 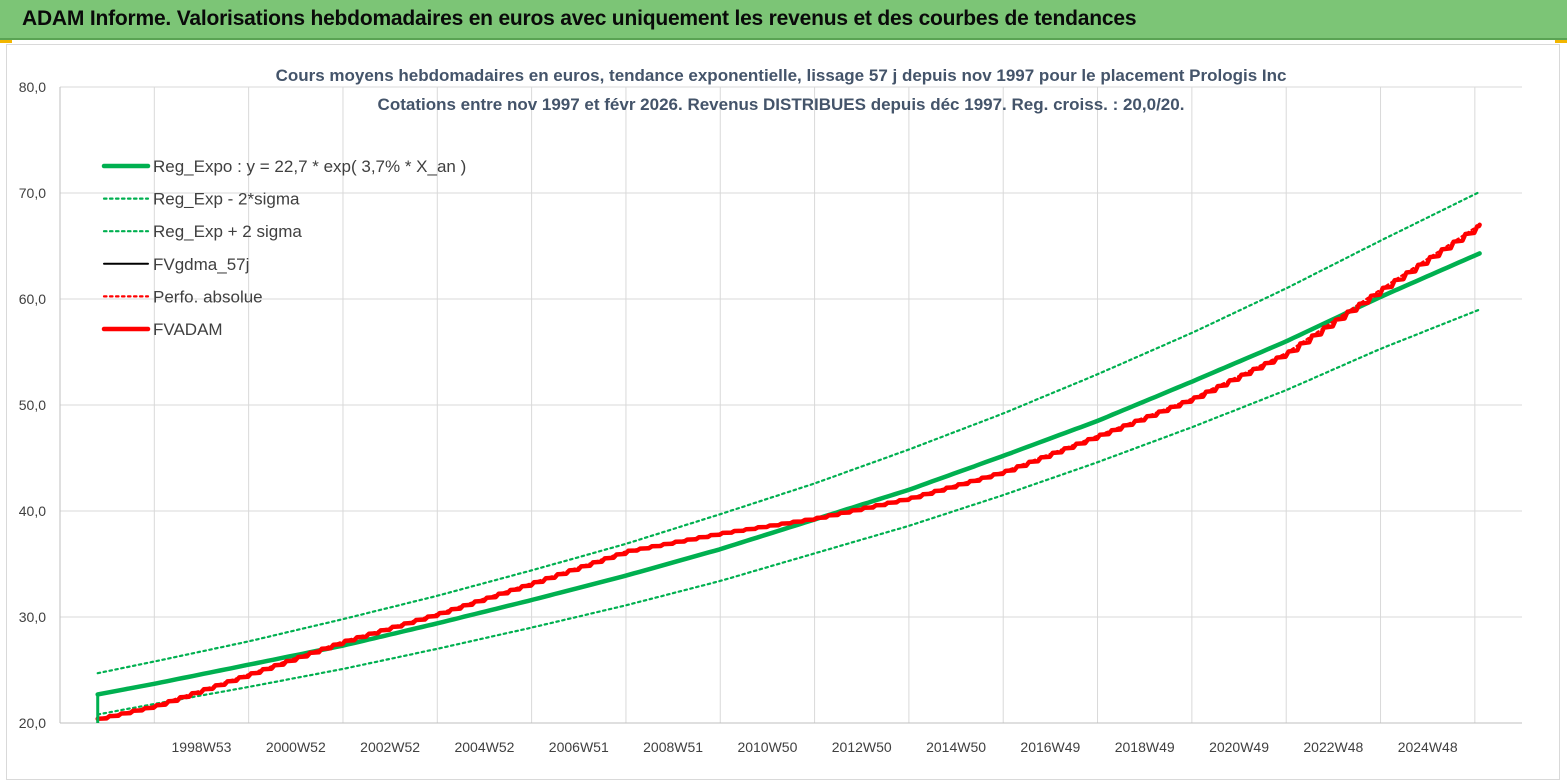 What do you see at coordinates (188, 329) in the screenshot?
I see `legend-label: FVADAM` at bounding box center [188, 329].